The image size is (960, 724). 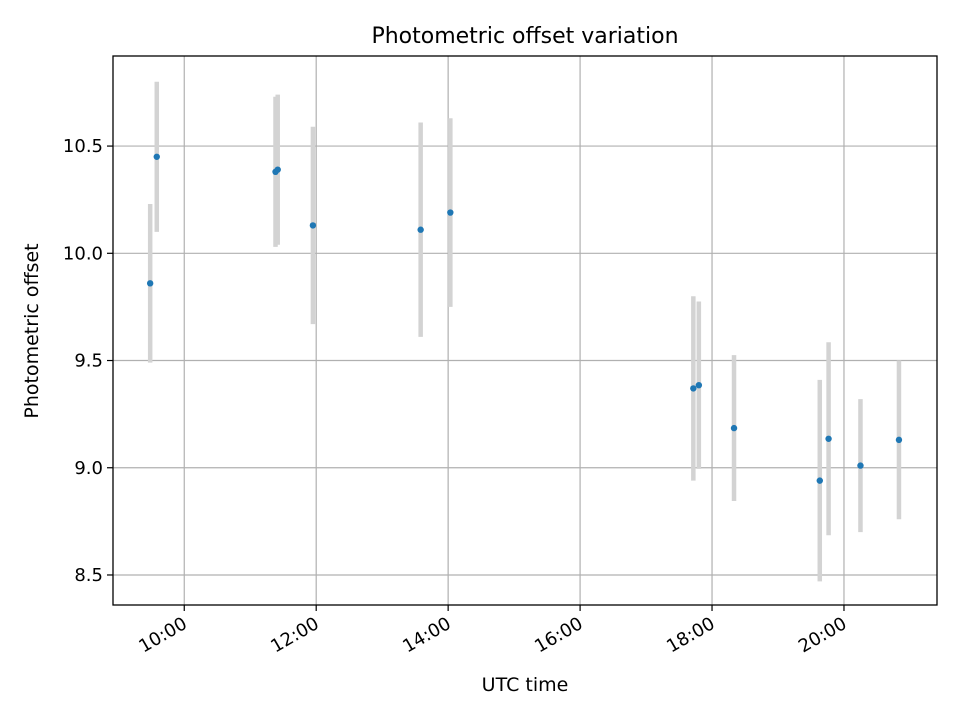 What do you see at coordinates (32, 330) in the screenshot?
I see `y-axis-label: Photometric offset` at bounding box center [32, 330].